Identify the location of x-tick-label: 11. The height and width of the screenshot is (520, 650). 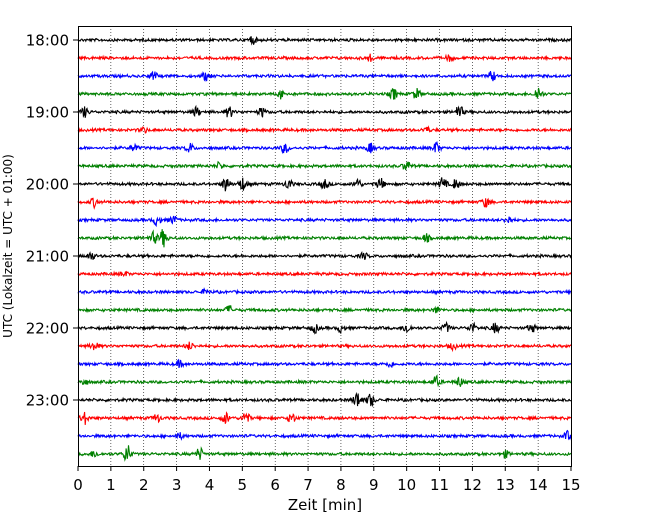
(439, 485).